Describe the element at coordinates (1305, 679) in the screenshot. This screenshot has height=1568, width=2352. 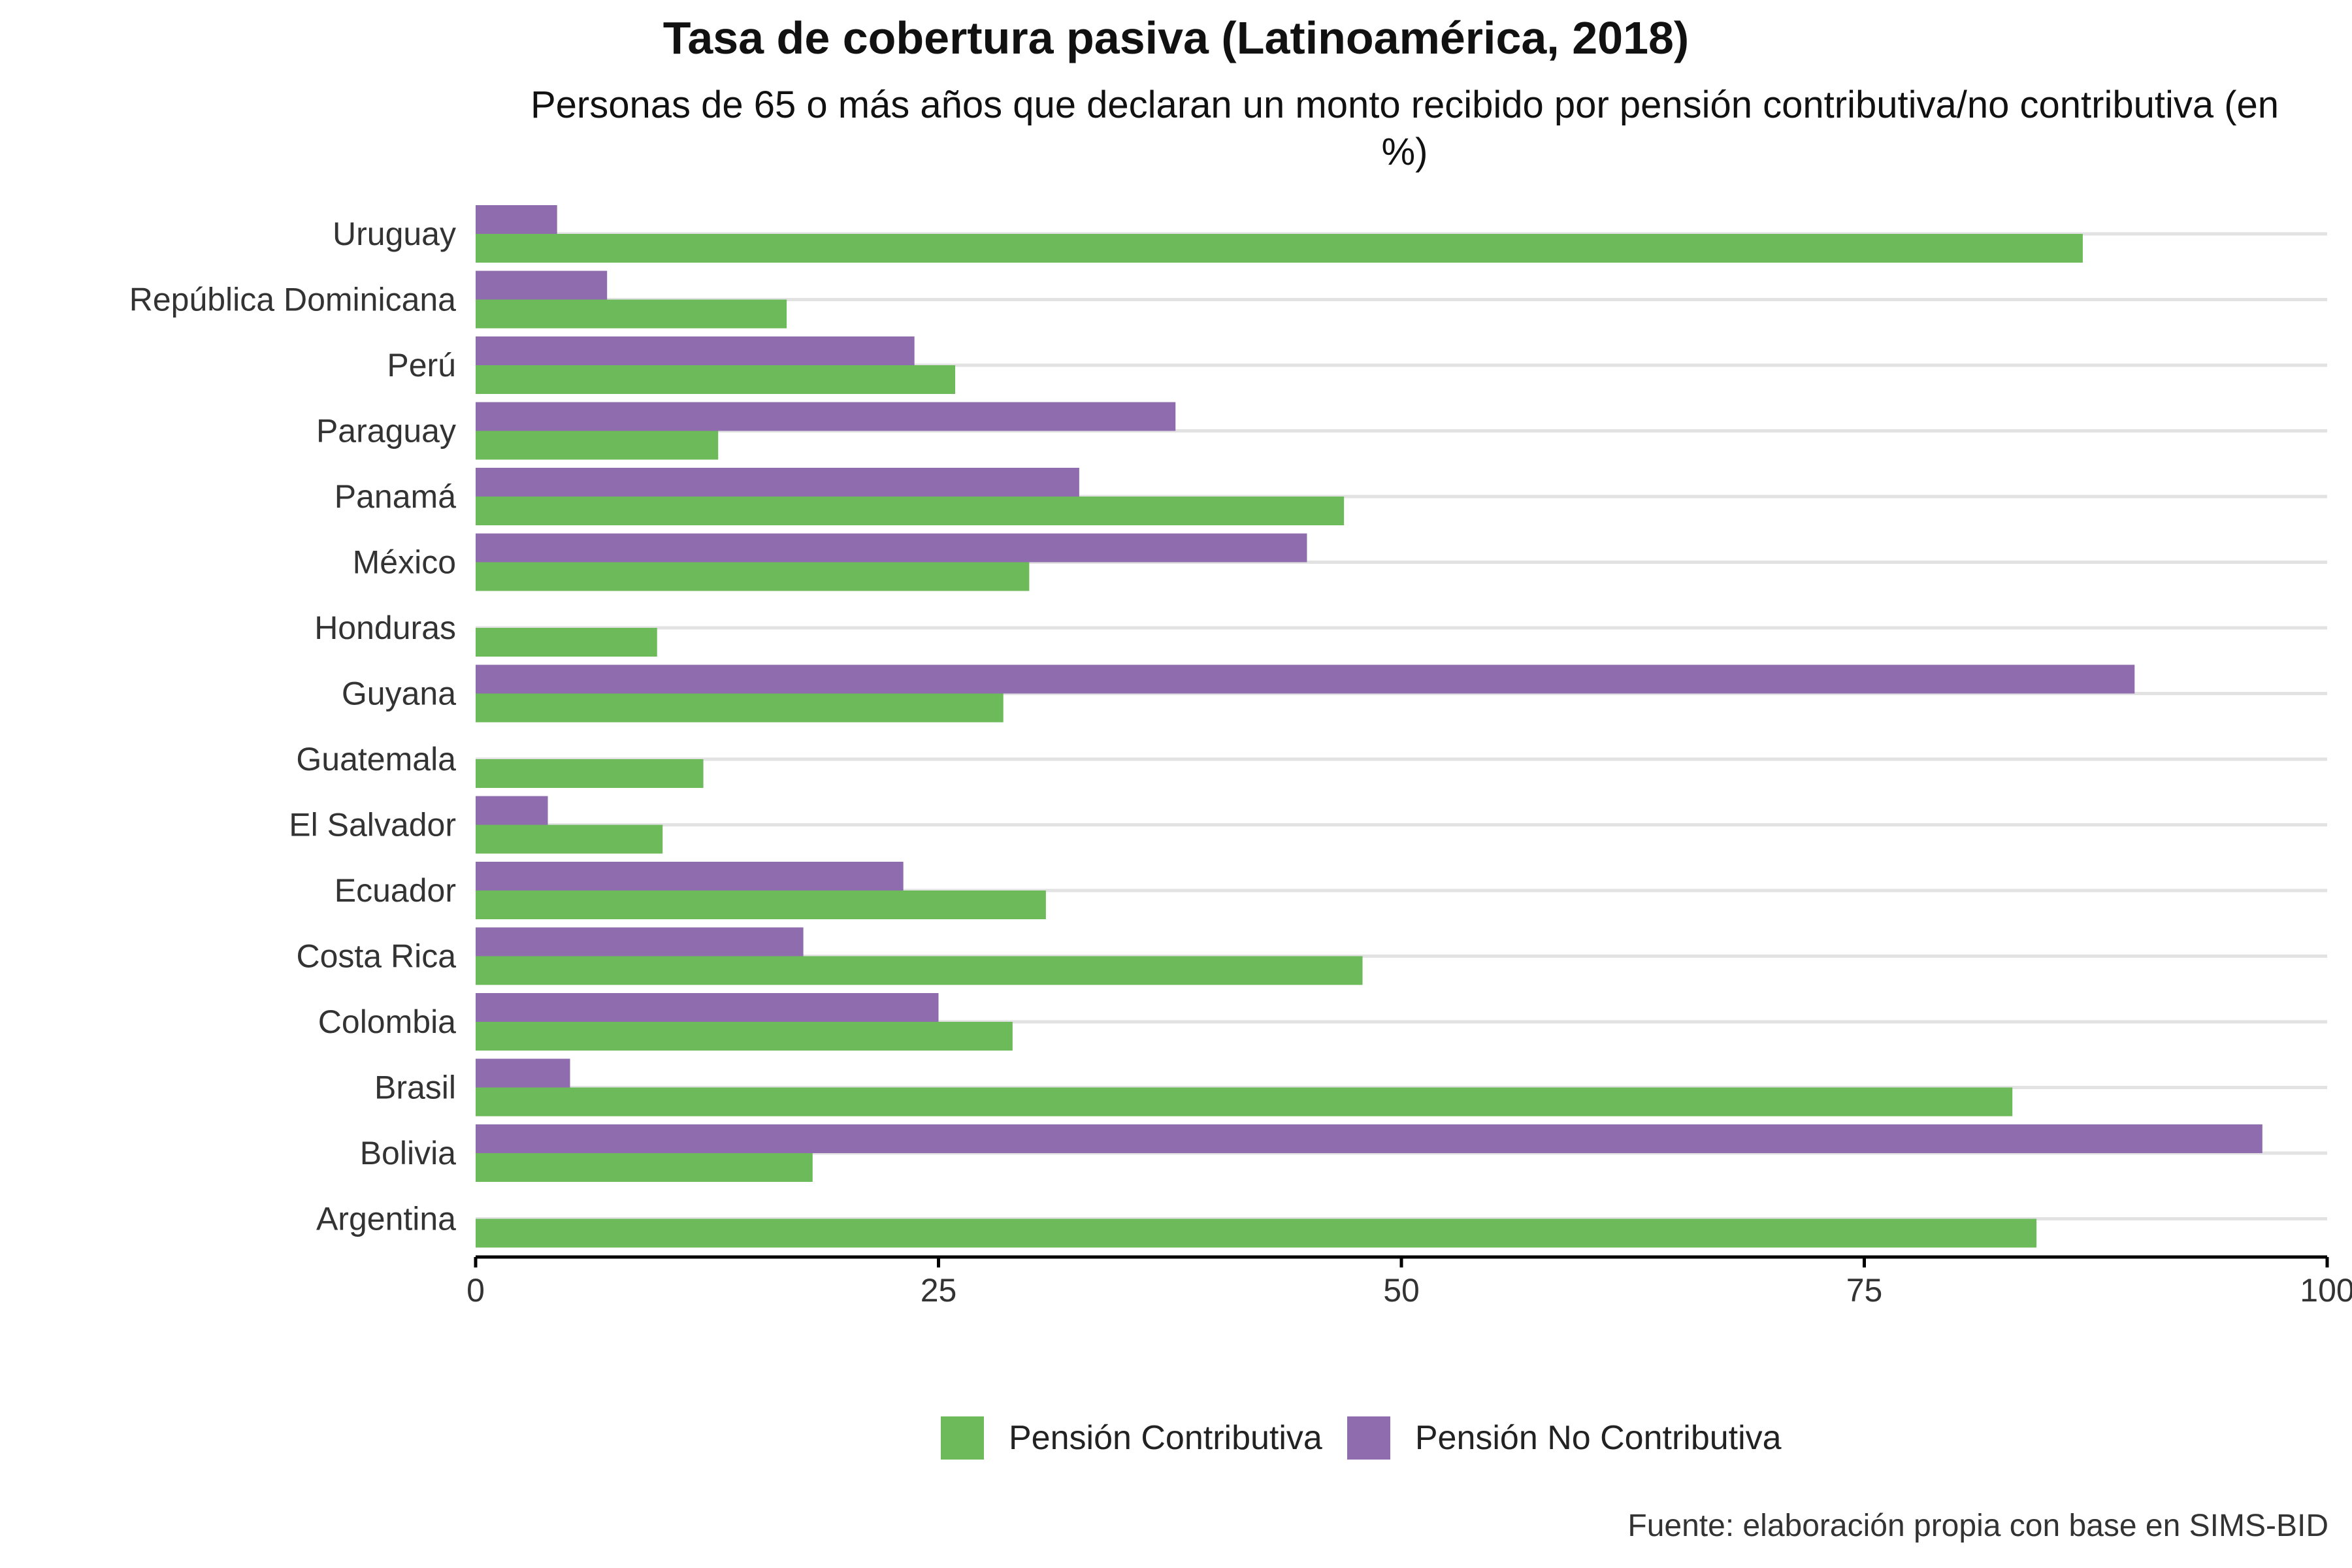
I see `bar-no-contributiva-guyana` at that location.